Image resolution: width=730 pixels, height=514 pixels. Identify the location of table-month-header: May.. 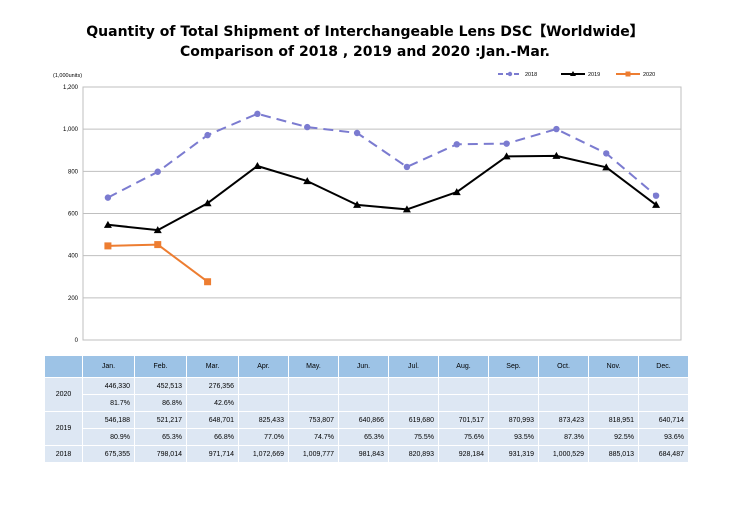
(313, 366).